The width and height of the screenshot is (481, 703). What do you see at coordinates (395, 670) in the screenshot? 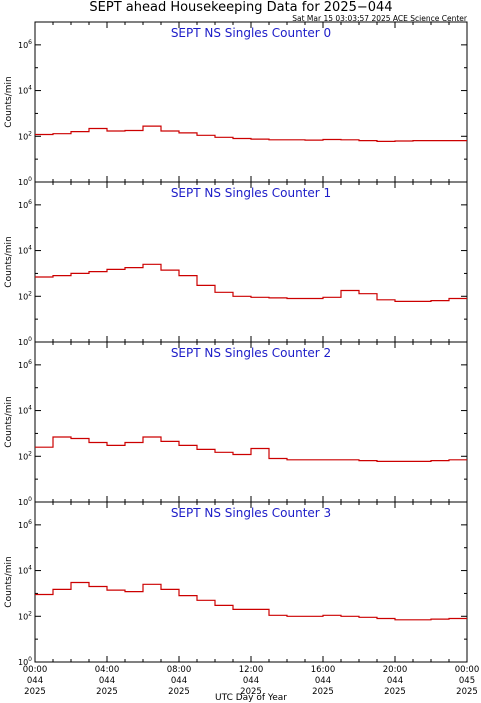
I see `x-tick-label: 20:00` at bounding box center [395, 670].